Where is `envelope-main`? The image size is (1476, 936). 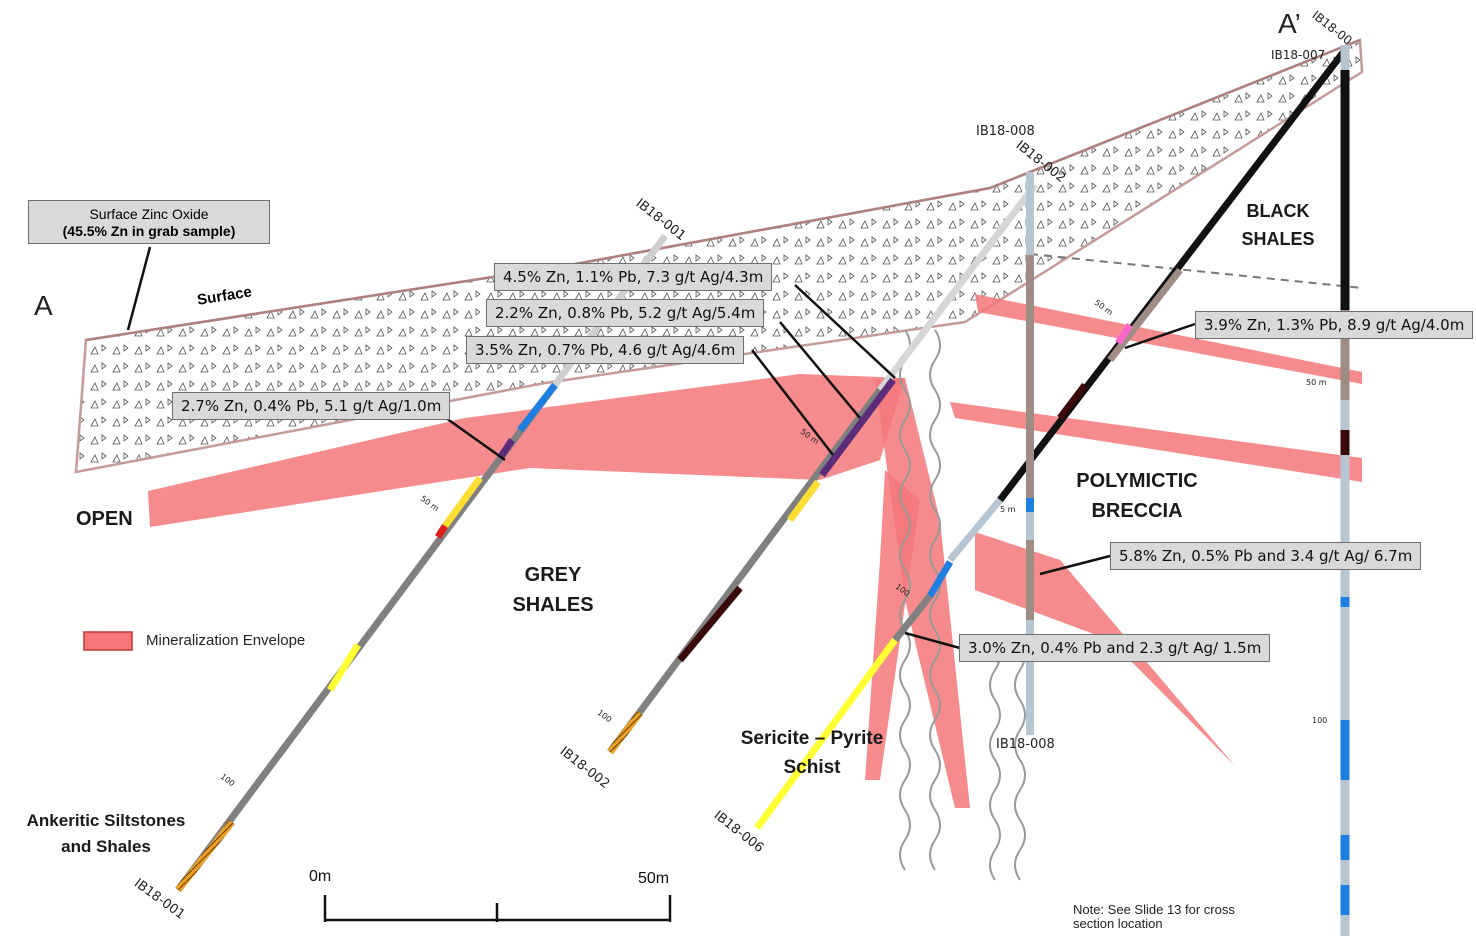
envelope-main is located at coordinates (526, 450).